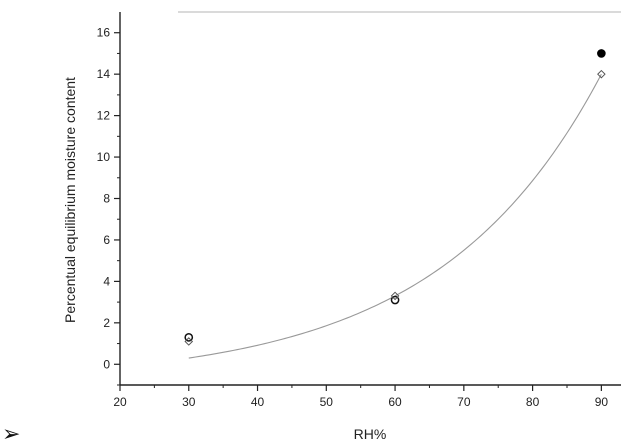 This screenshot has width=622, height=447. Describe the element at coordinates (104, 157) in the screenshot. I see `y-tick-label-10: 10` at that location.